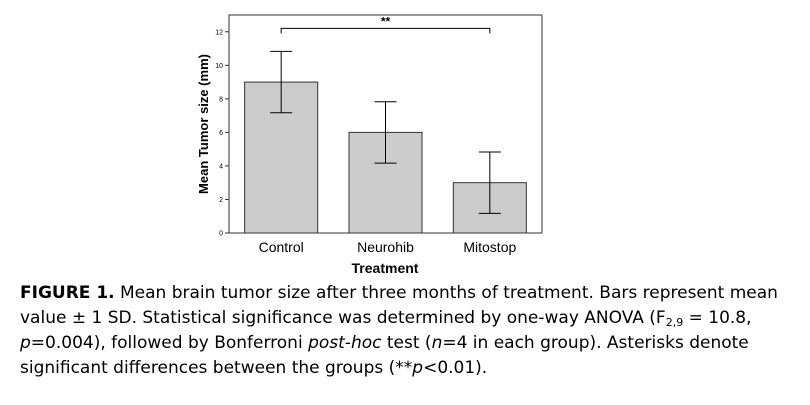 This screenshot has height=405, width=810. Describe the element at coordinates (386, 21) in the screenshot. I see `significance-stars: **` at that location.